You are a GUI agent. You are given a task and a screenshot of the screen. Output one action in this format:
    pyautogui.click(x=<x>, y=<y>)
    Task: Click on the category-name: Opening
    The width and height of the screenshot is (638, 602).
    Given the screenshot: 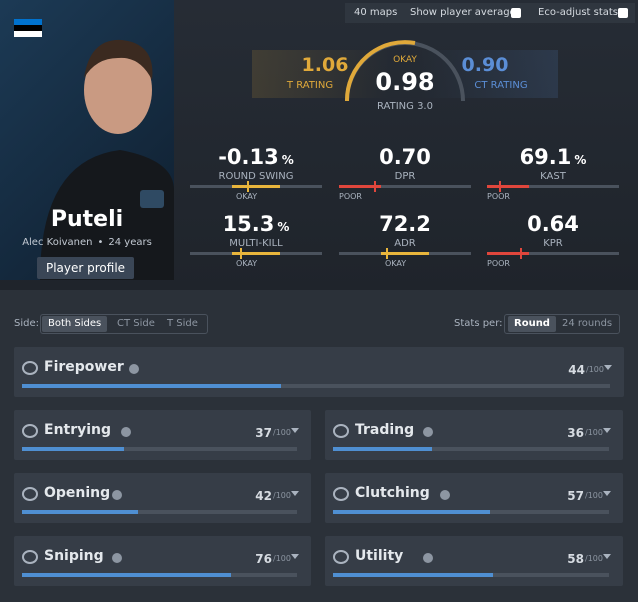 What is the action you would take?
    pyautogui.click(x=77, y=493)
    